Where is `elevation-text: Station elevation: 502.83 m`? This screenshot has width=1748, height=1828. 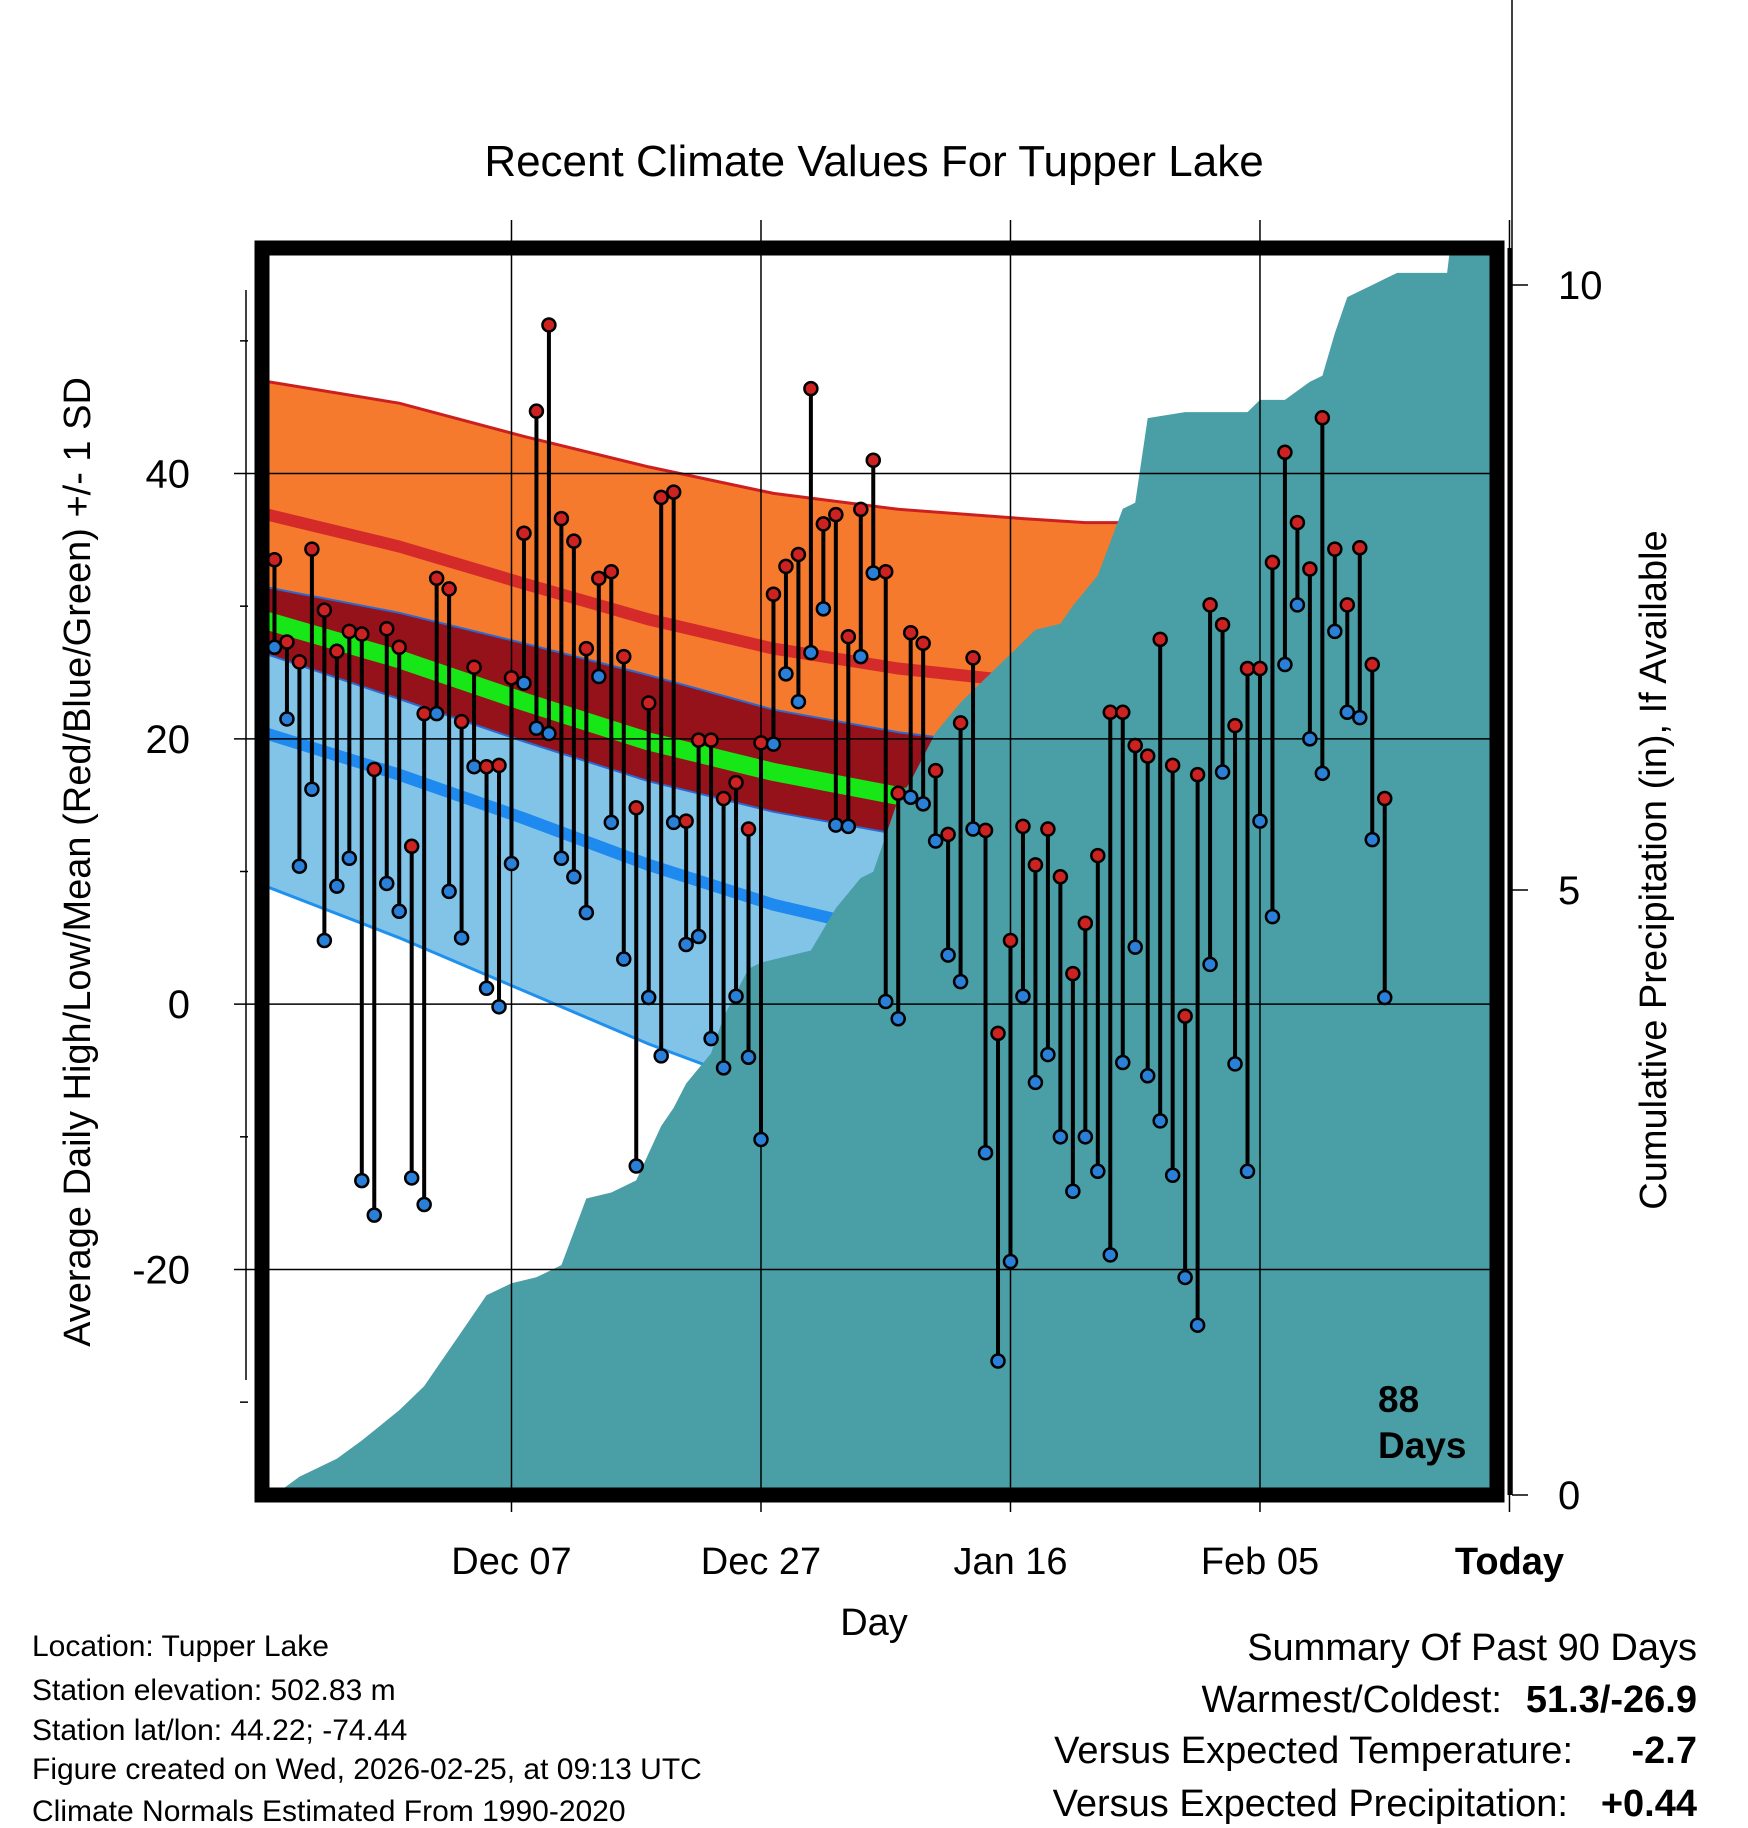 elevation-text: Station elevation: 502.83 m is located at coordinates (214, 1690).